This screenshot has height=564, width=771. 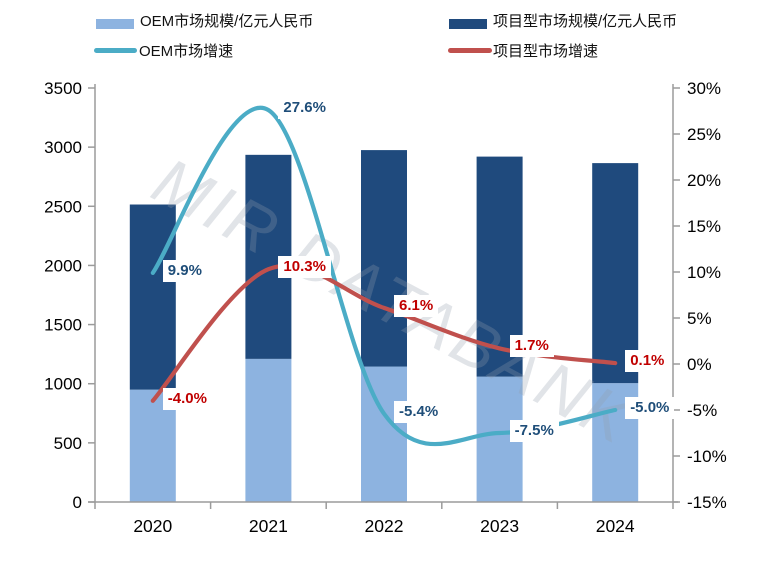 I want to click on legend-label-oem-growth: OEM市场增速, so click(x=186, y=51).